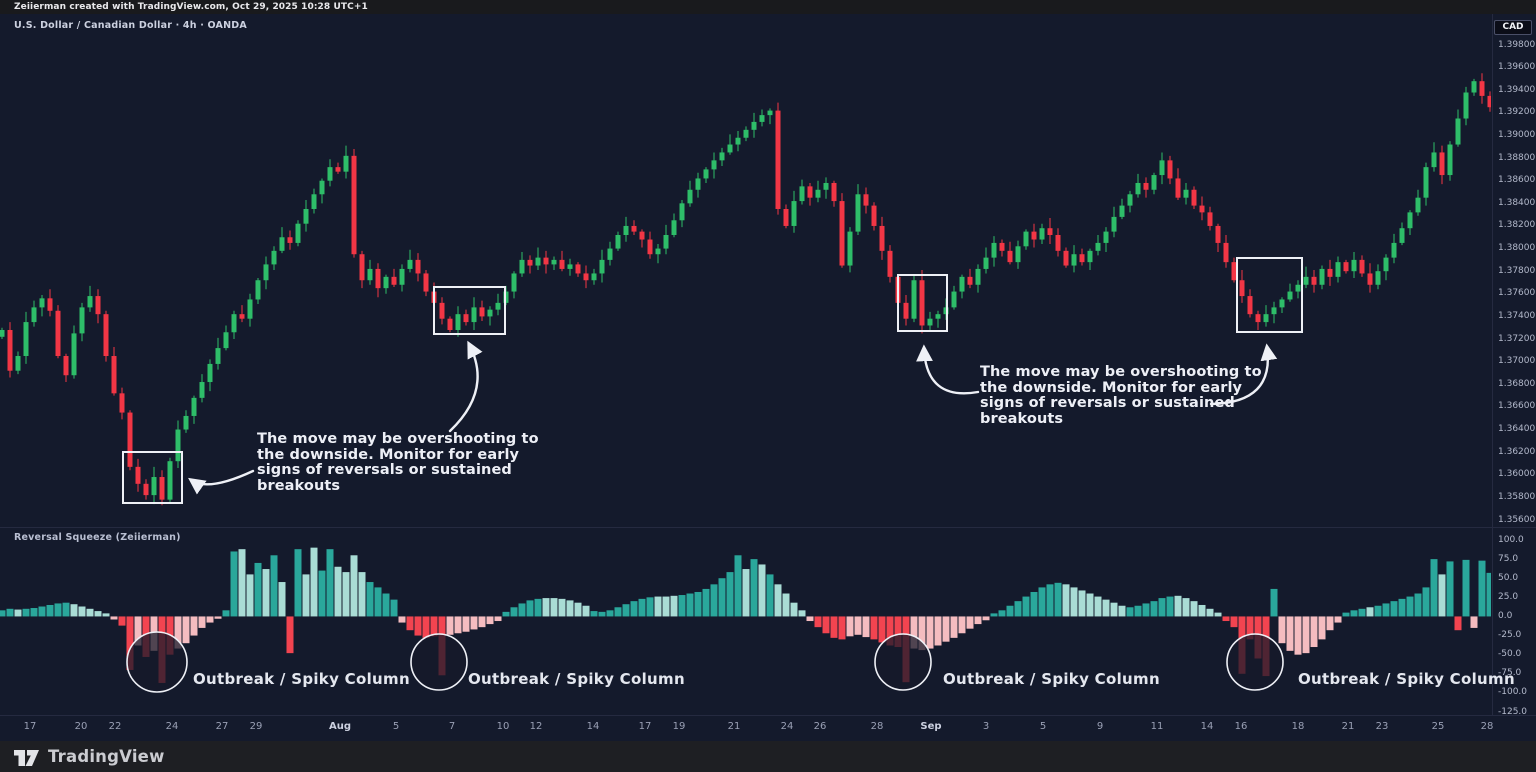 The image size is (1536, 772). I want to click on currency-badge: CAD, so click(1513, 27).